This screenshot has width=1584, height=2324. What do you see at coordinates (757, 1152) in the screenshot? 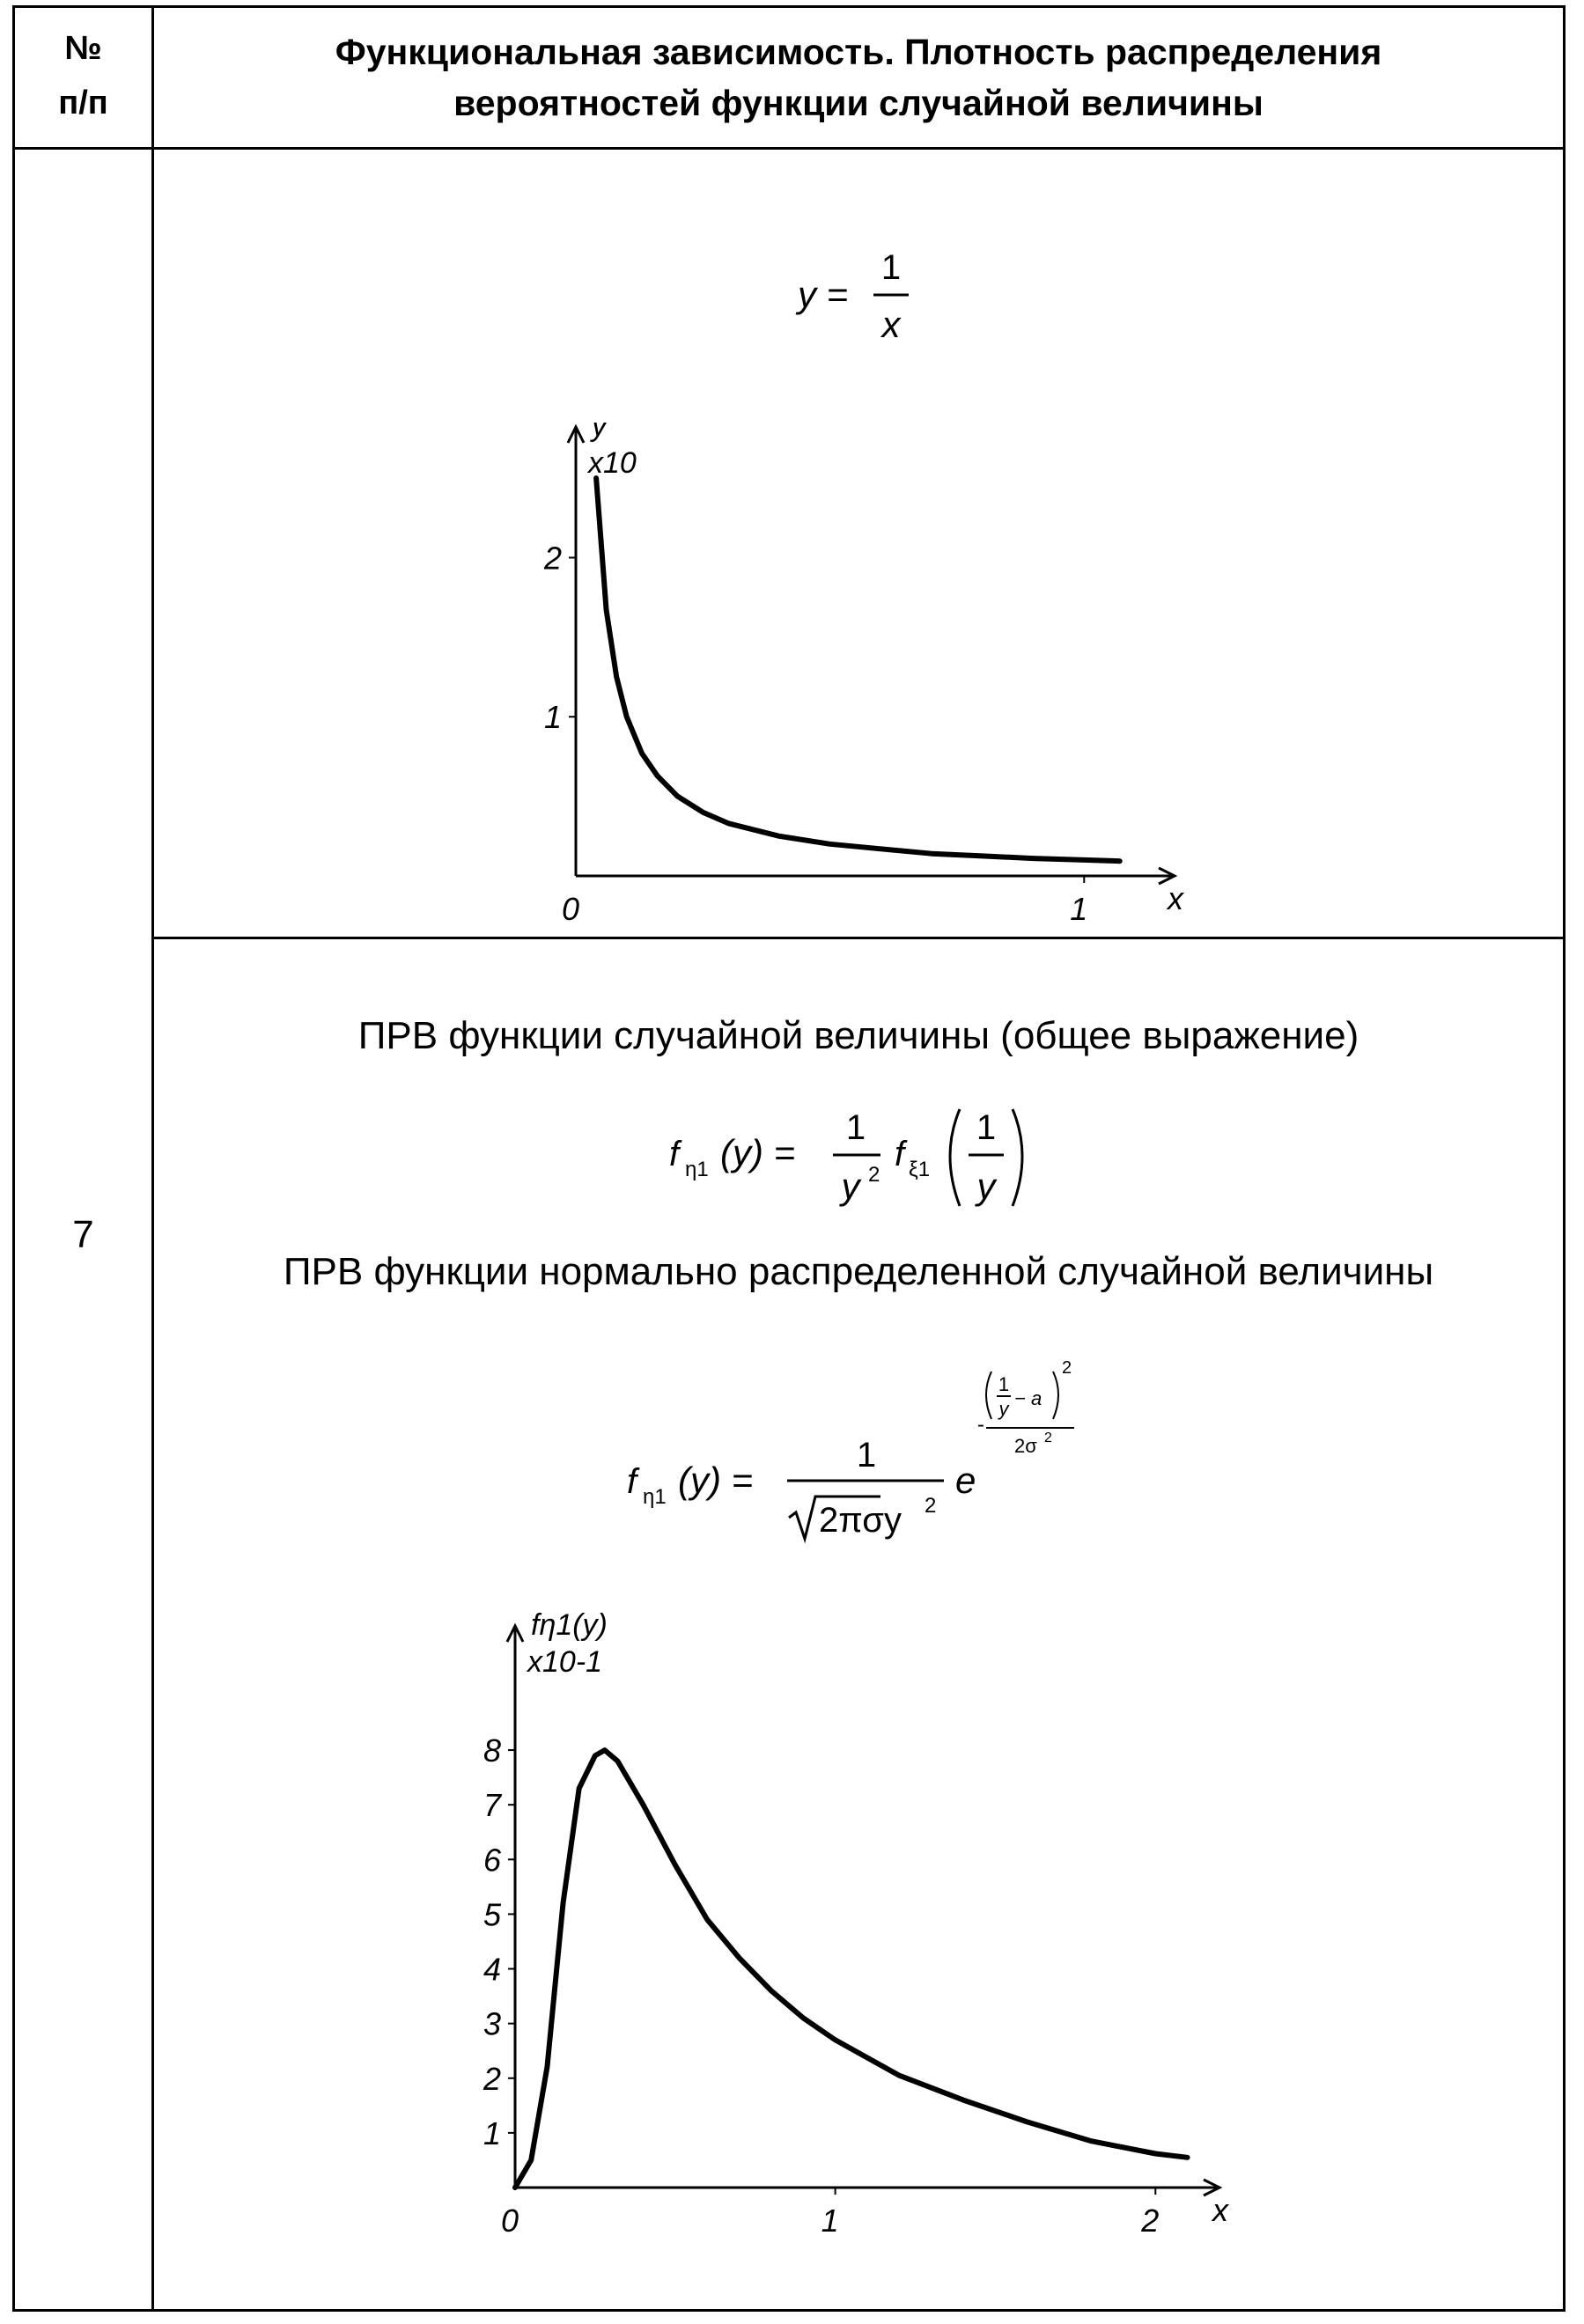
I see `fg-lhs-arg: (y) =` at bounding box center [757, 1152].